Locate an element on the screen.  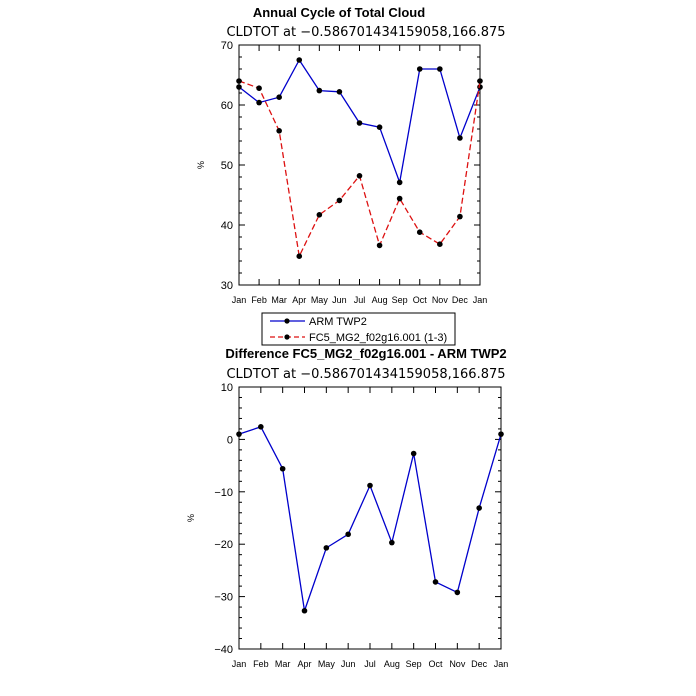
legend-marker-arm is located at coordinates (287, 321).